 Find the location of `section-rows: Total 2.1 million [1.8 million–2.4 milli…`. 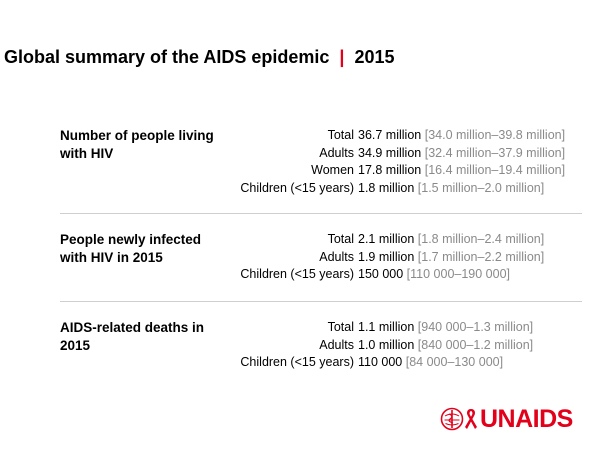

section-rows: Total 2.1 million [1.8 million–2.4 milli… is located at coordinates (321, 257).